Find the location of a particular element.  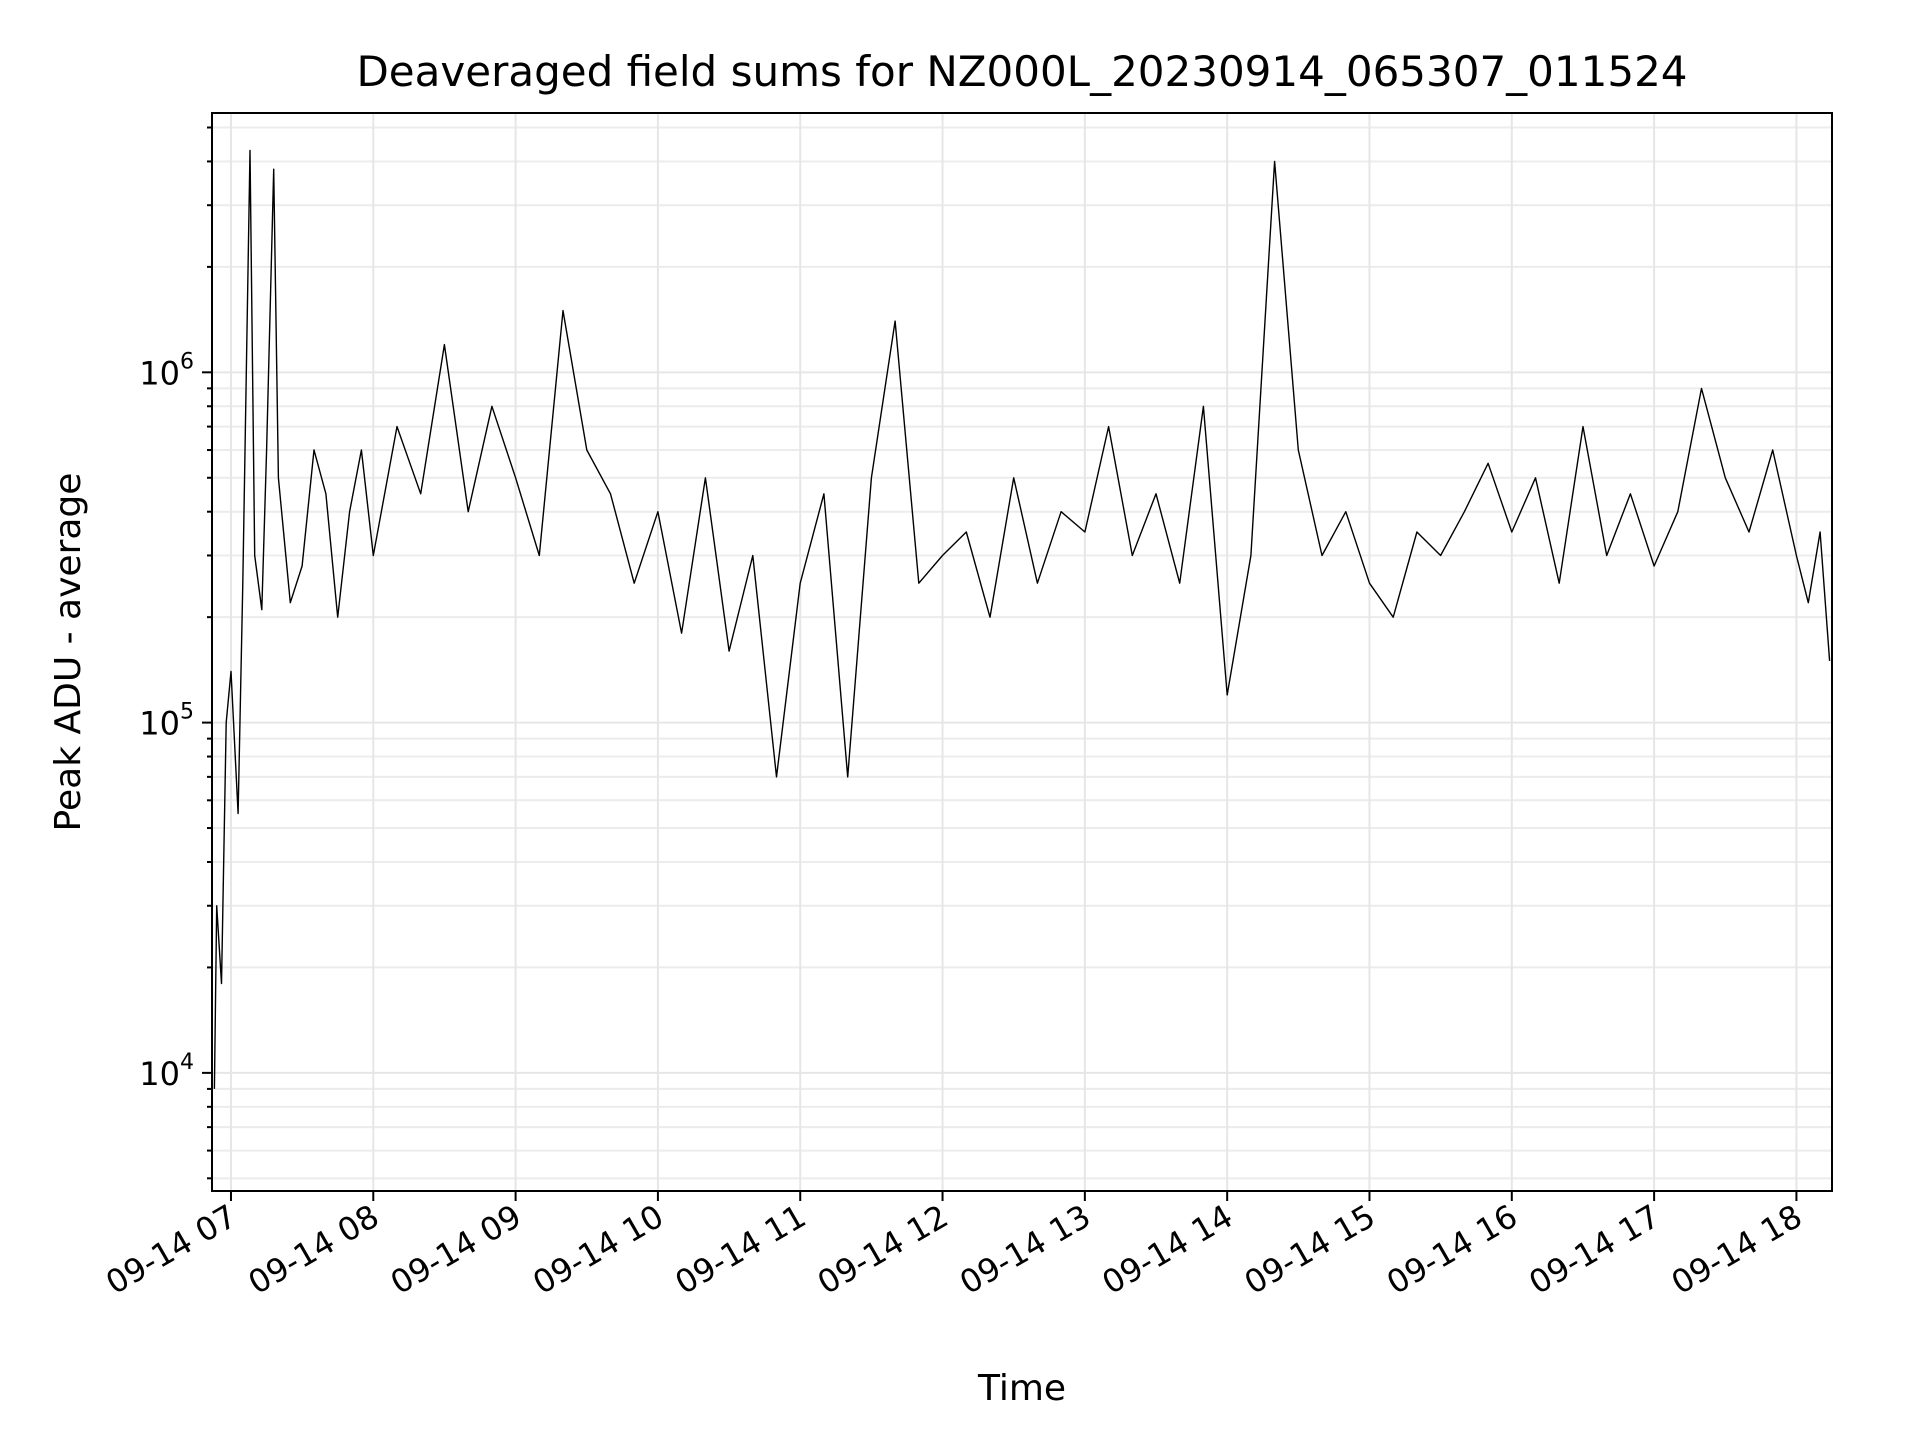

x-tick-label: 09-14 15 is located at coordinates (1310, 1249).